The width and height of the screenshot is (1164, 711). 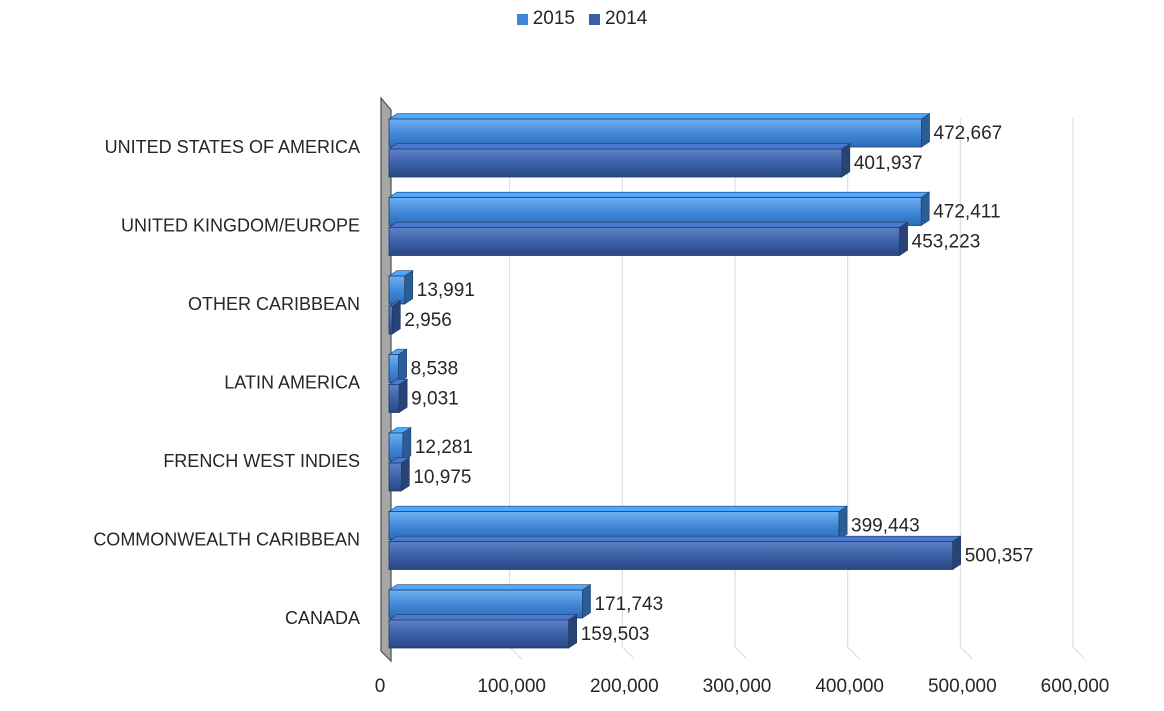 What do you see at coordinates (292, 383) in the screenshot?
I see `category-label-3: LATIN AMERICA` at bounding box center [292, 383].